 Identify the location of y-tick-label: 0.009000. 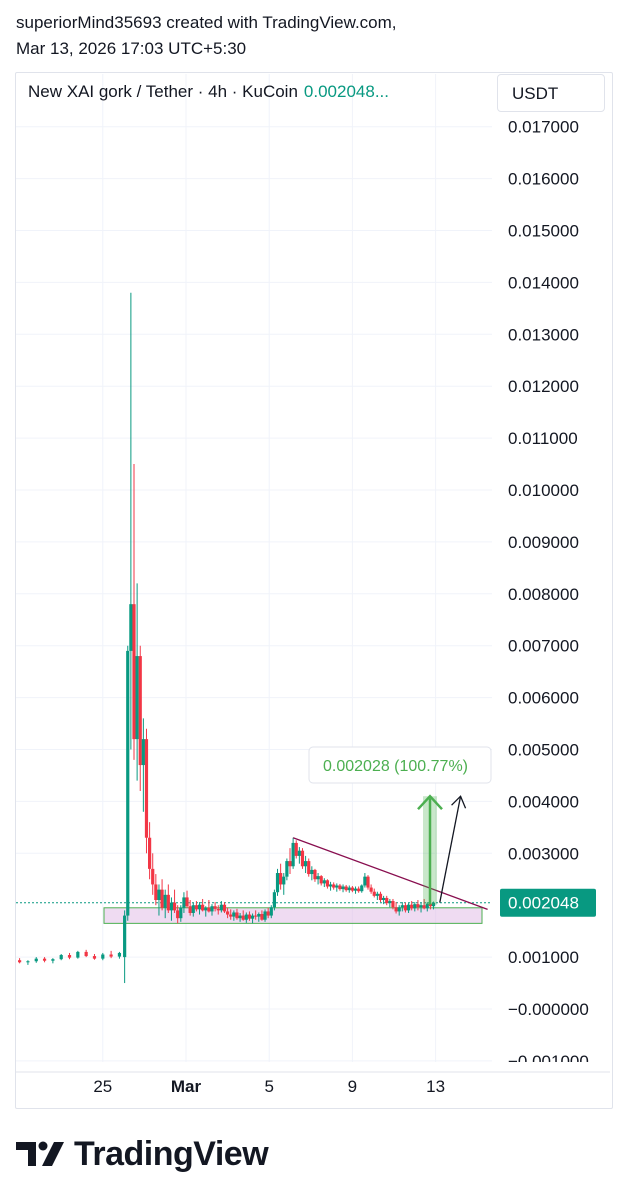
(543, 542).